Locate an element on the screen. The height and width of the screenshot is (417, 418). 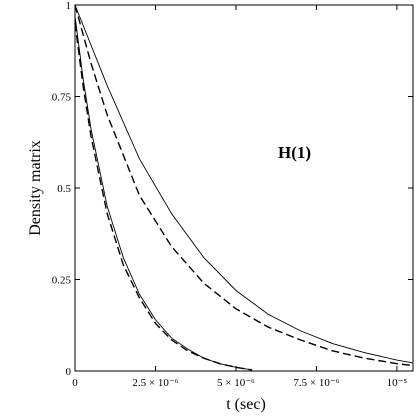
x-tick-label: 0 is located at coordinates (75, 383).